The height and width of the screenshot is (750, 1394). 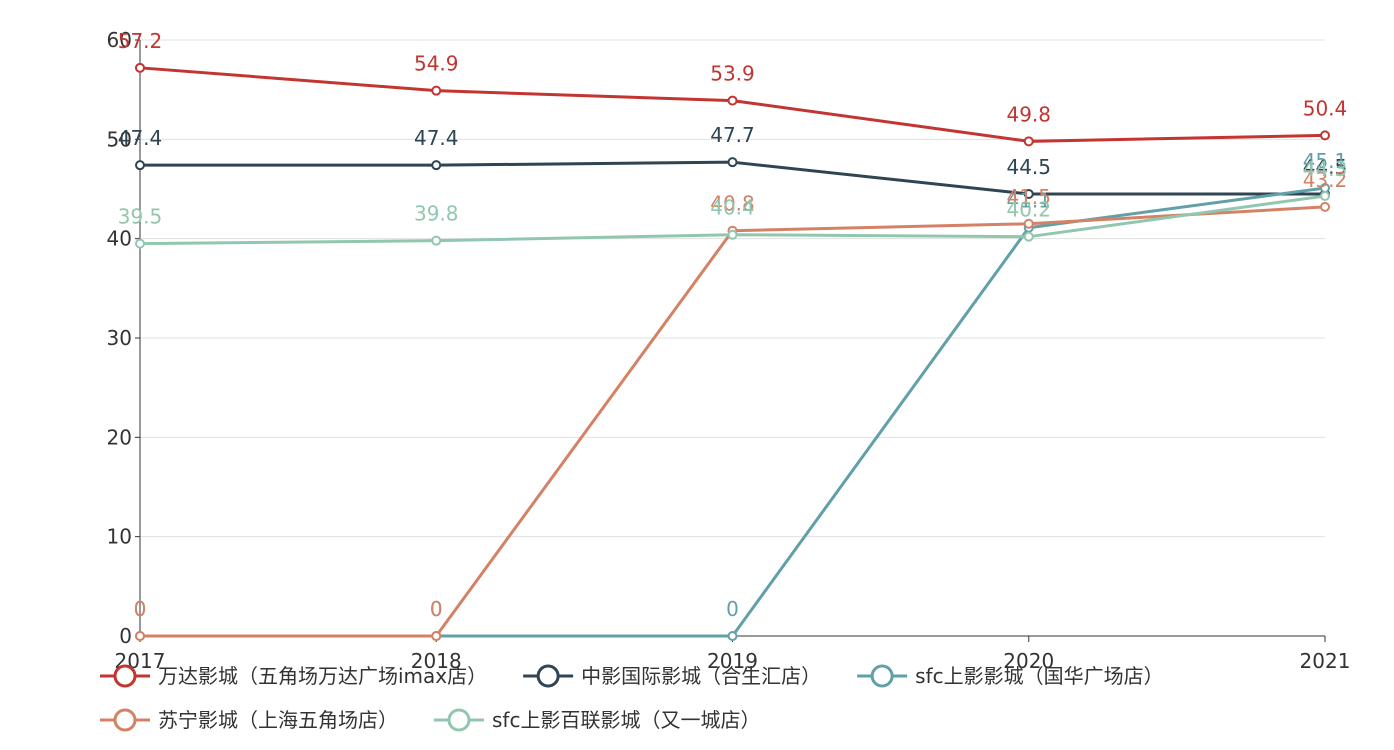 What do you see at coordinates (140, 41) in the screenshot?
I see `data-label: 57.2` at bounding box center [140, 41].